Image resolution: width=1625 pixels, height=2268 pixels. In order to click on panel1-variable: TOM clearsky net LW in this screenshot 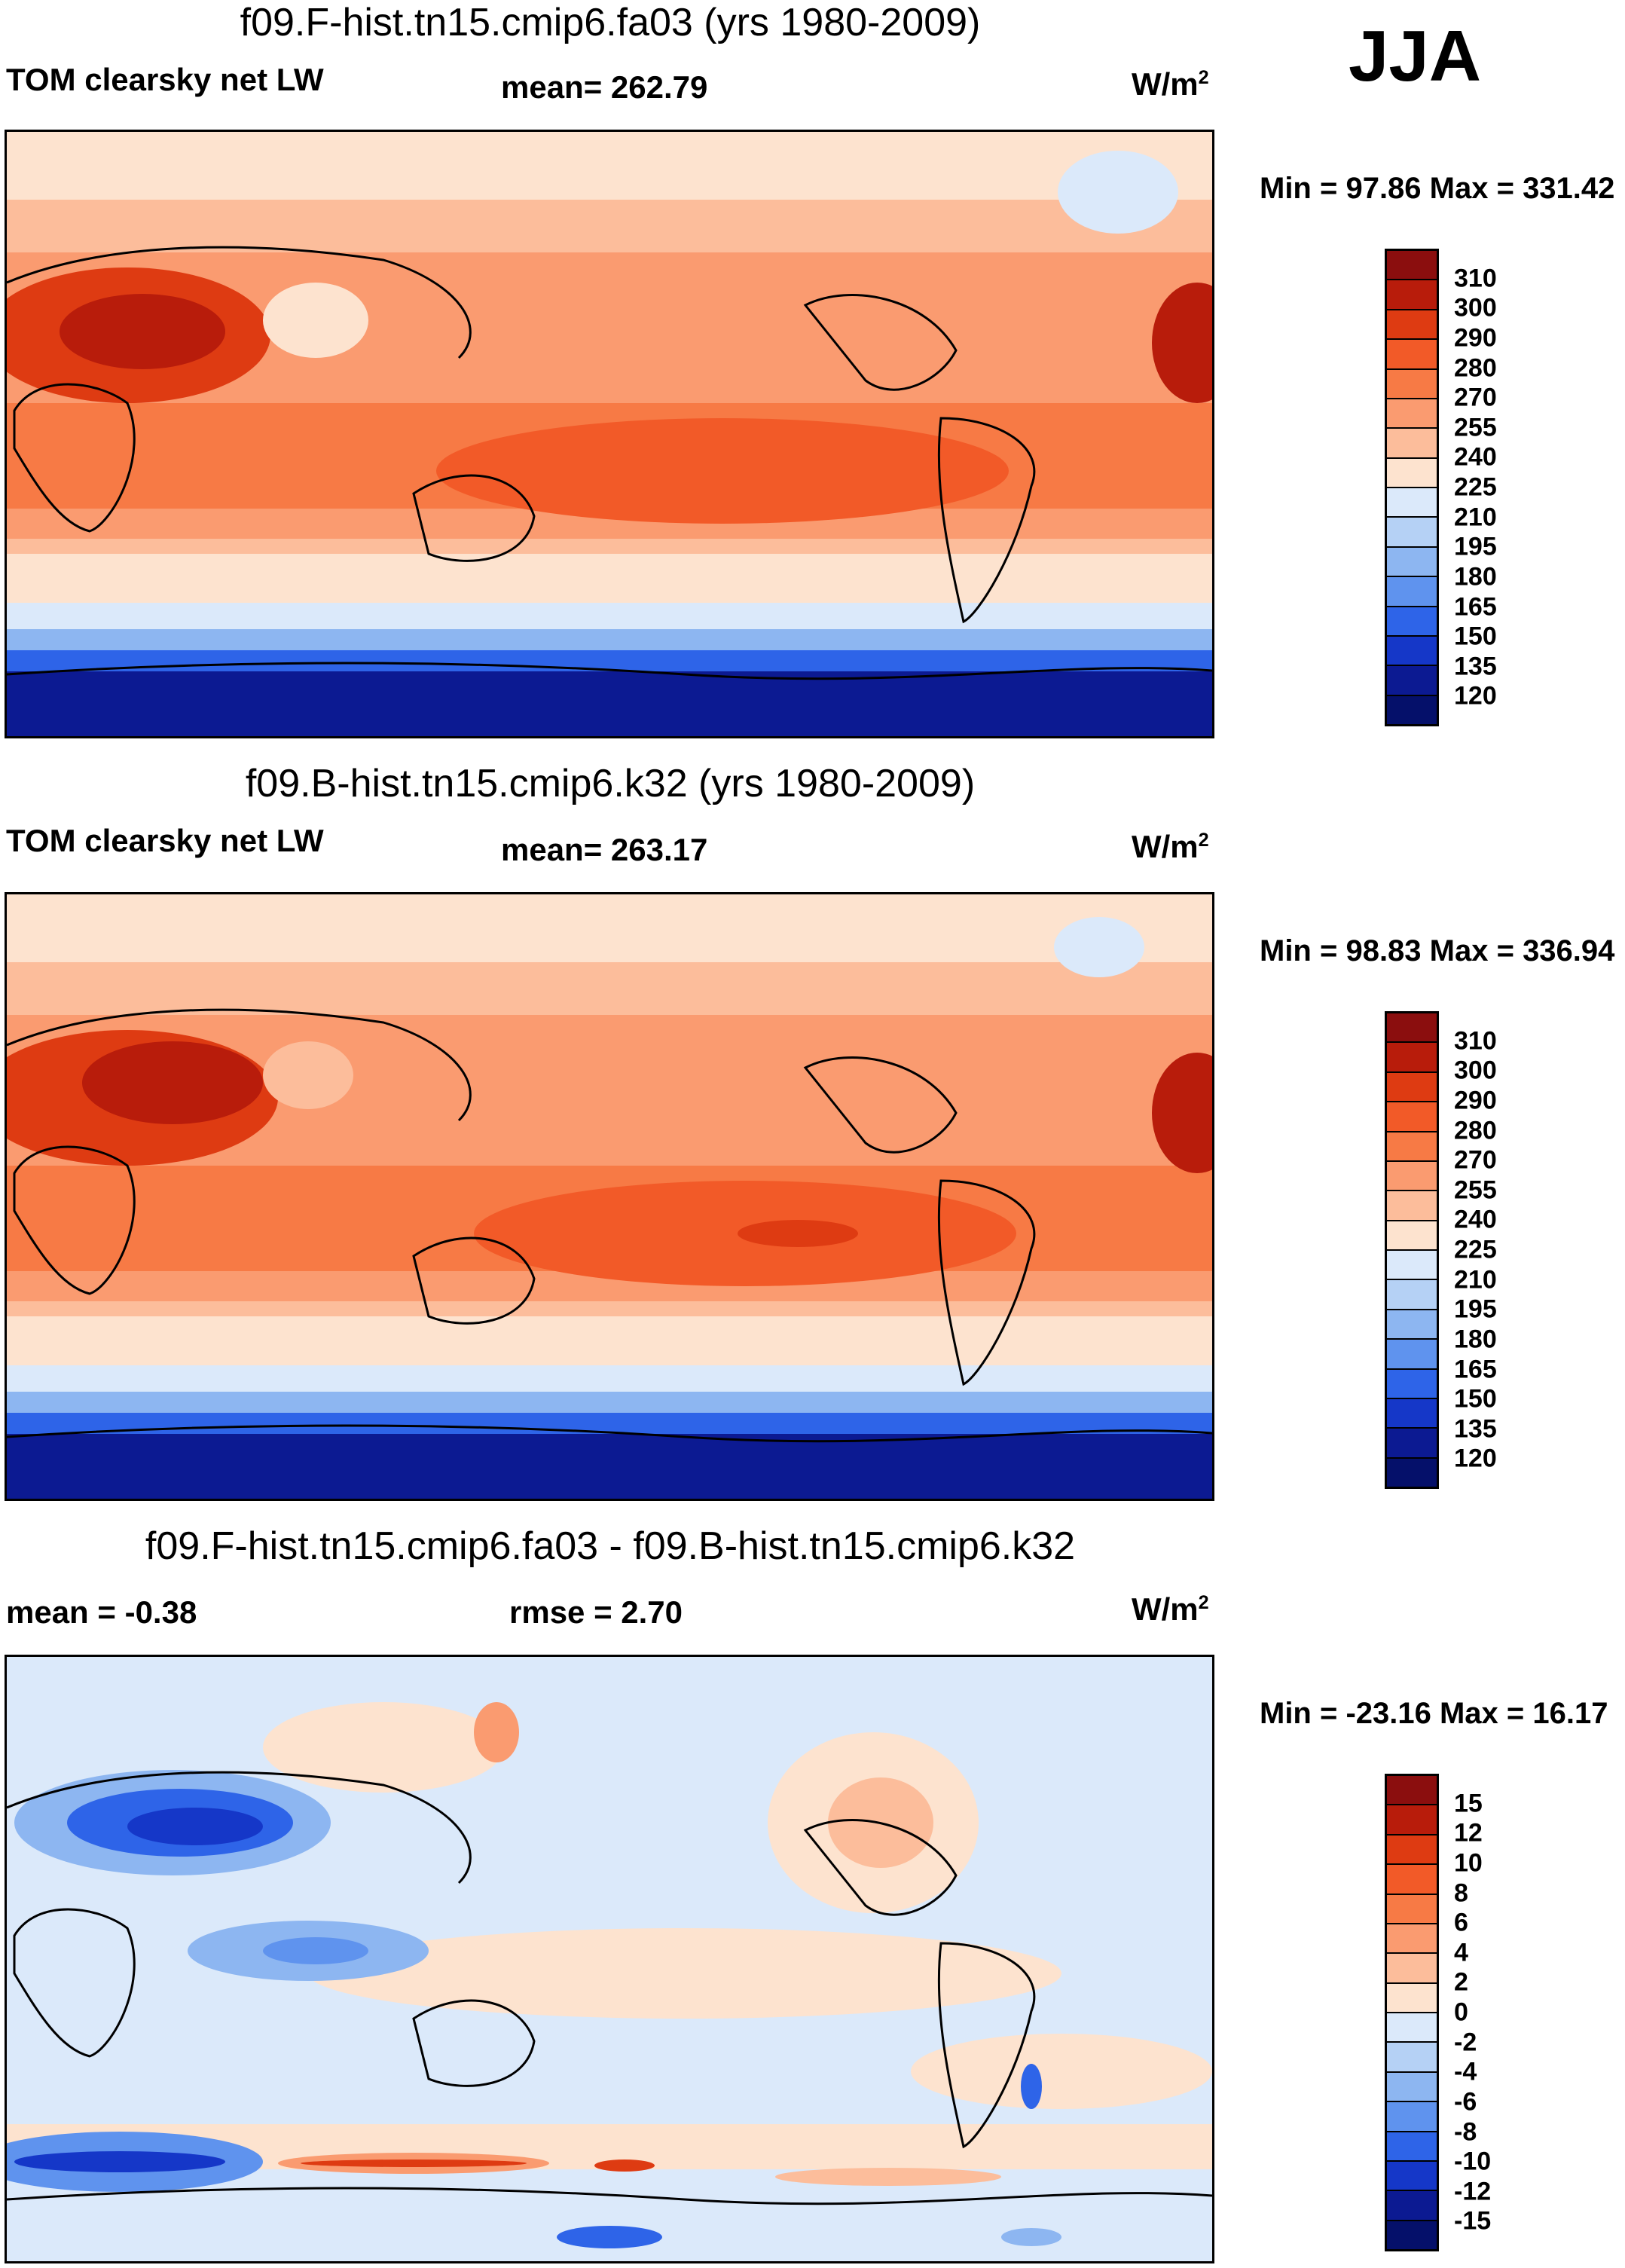, I will do `click(165, 79)`.